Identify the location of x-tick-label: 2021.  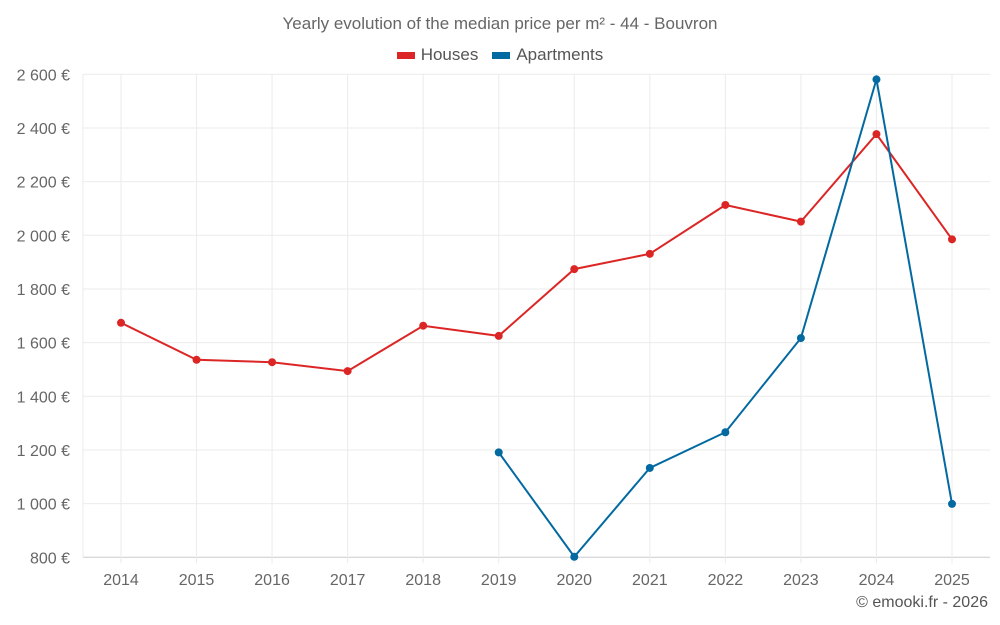
(650, 580).